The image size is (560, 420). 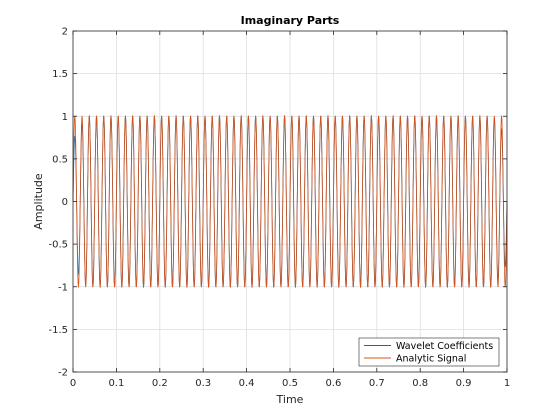 What do you see at coordinates (203, 383) in the screenshot?
I see `x-tick-label: 0.3` at bounding box center [203, 383].